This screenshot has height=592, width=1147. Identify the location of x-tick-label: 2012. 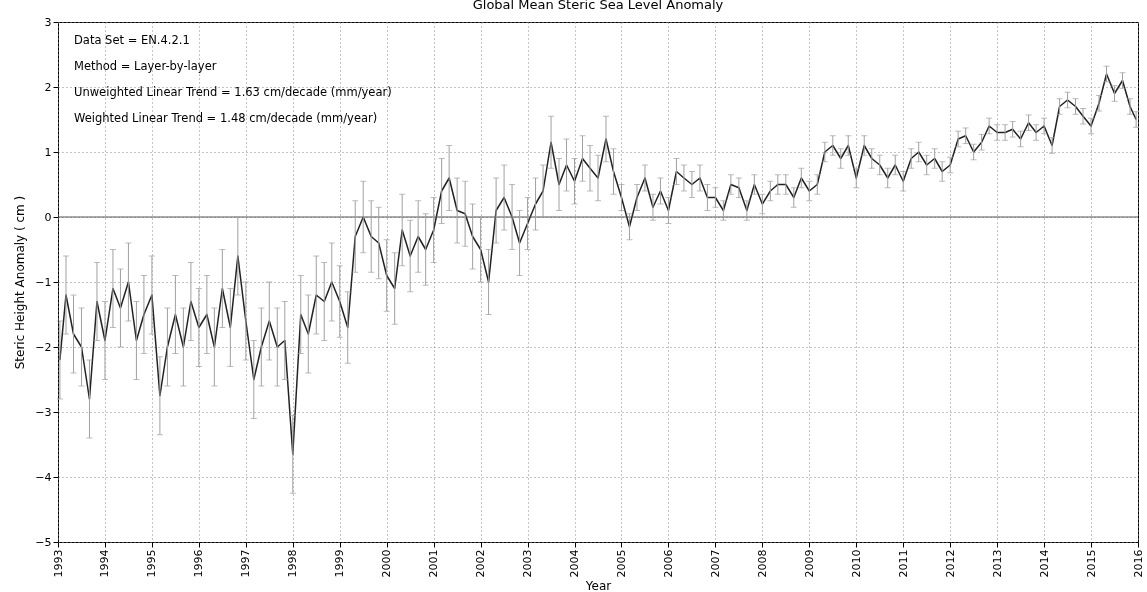
(950, 563).